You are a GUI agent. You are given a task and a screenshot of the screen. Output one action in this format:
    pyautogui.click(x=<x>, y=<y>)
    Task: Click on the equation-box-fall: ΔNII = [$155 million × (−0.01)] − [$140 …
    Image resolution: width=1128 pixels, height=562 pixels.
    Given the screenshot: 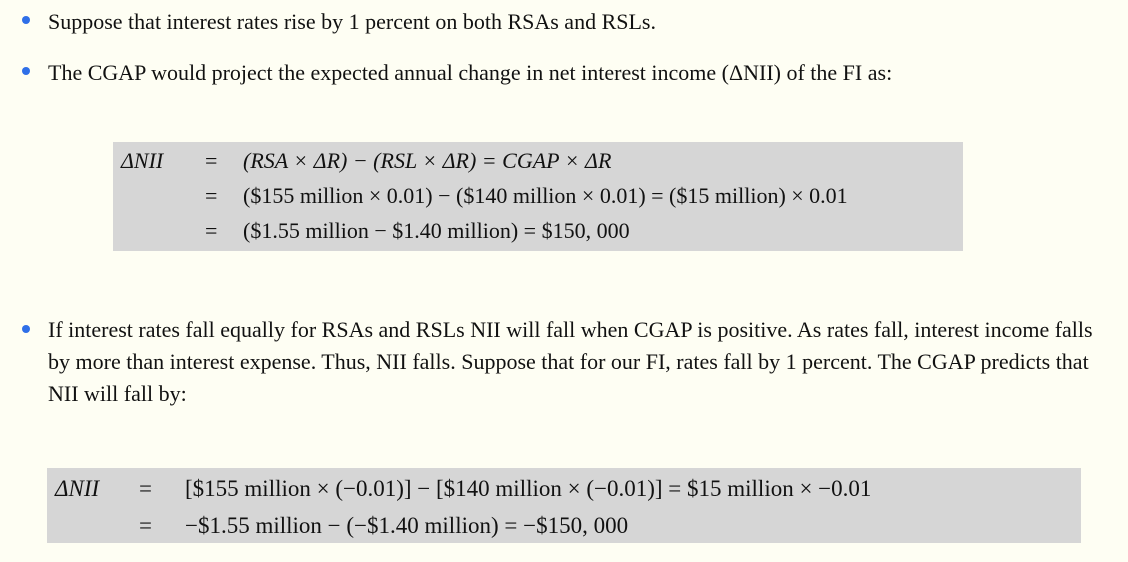 What is the action you would take?
    pyautogui.click(x=564, y=505)
    